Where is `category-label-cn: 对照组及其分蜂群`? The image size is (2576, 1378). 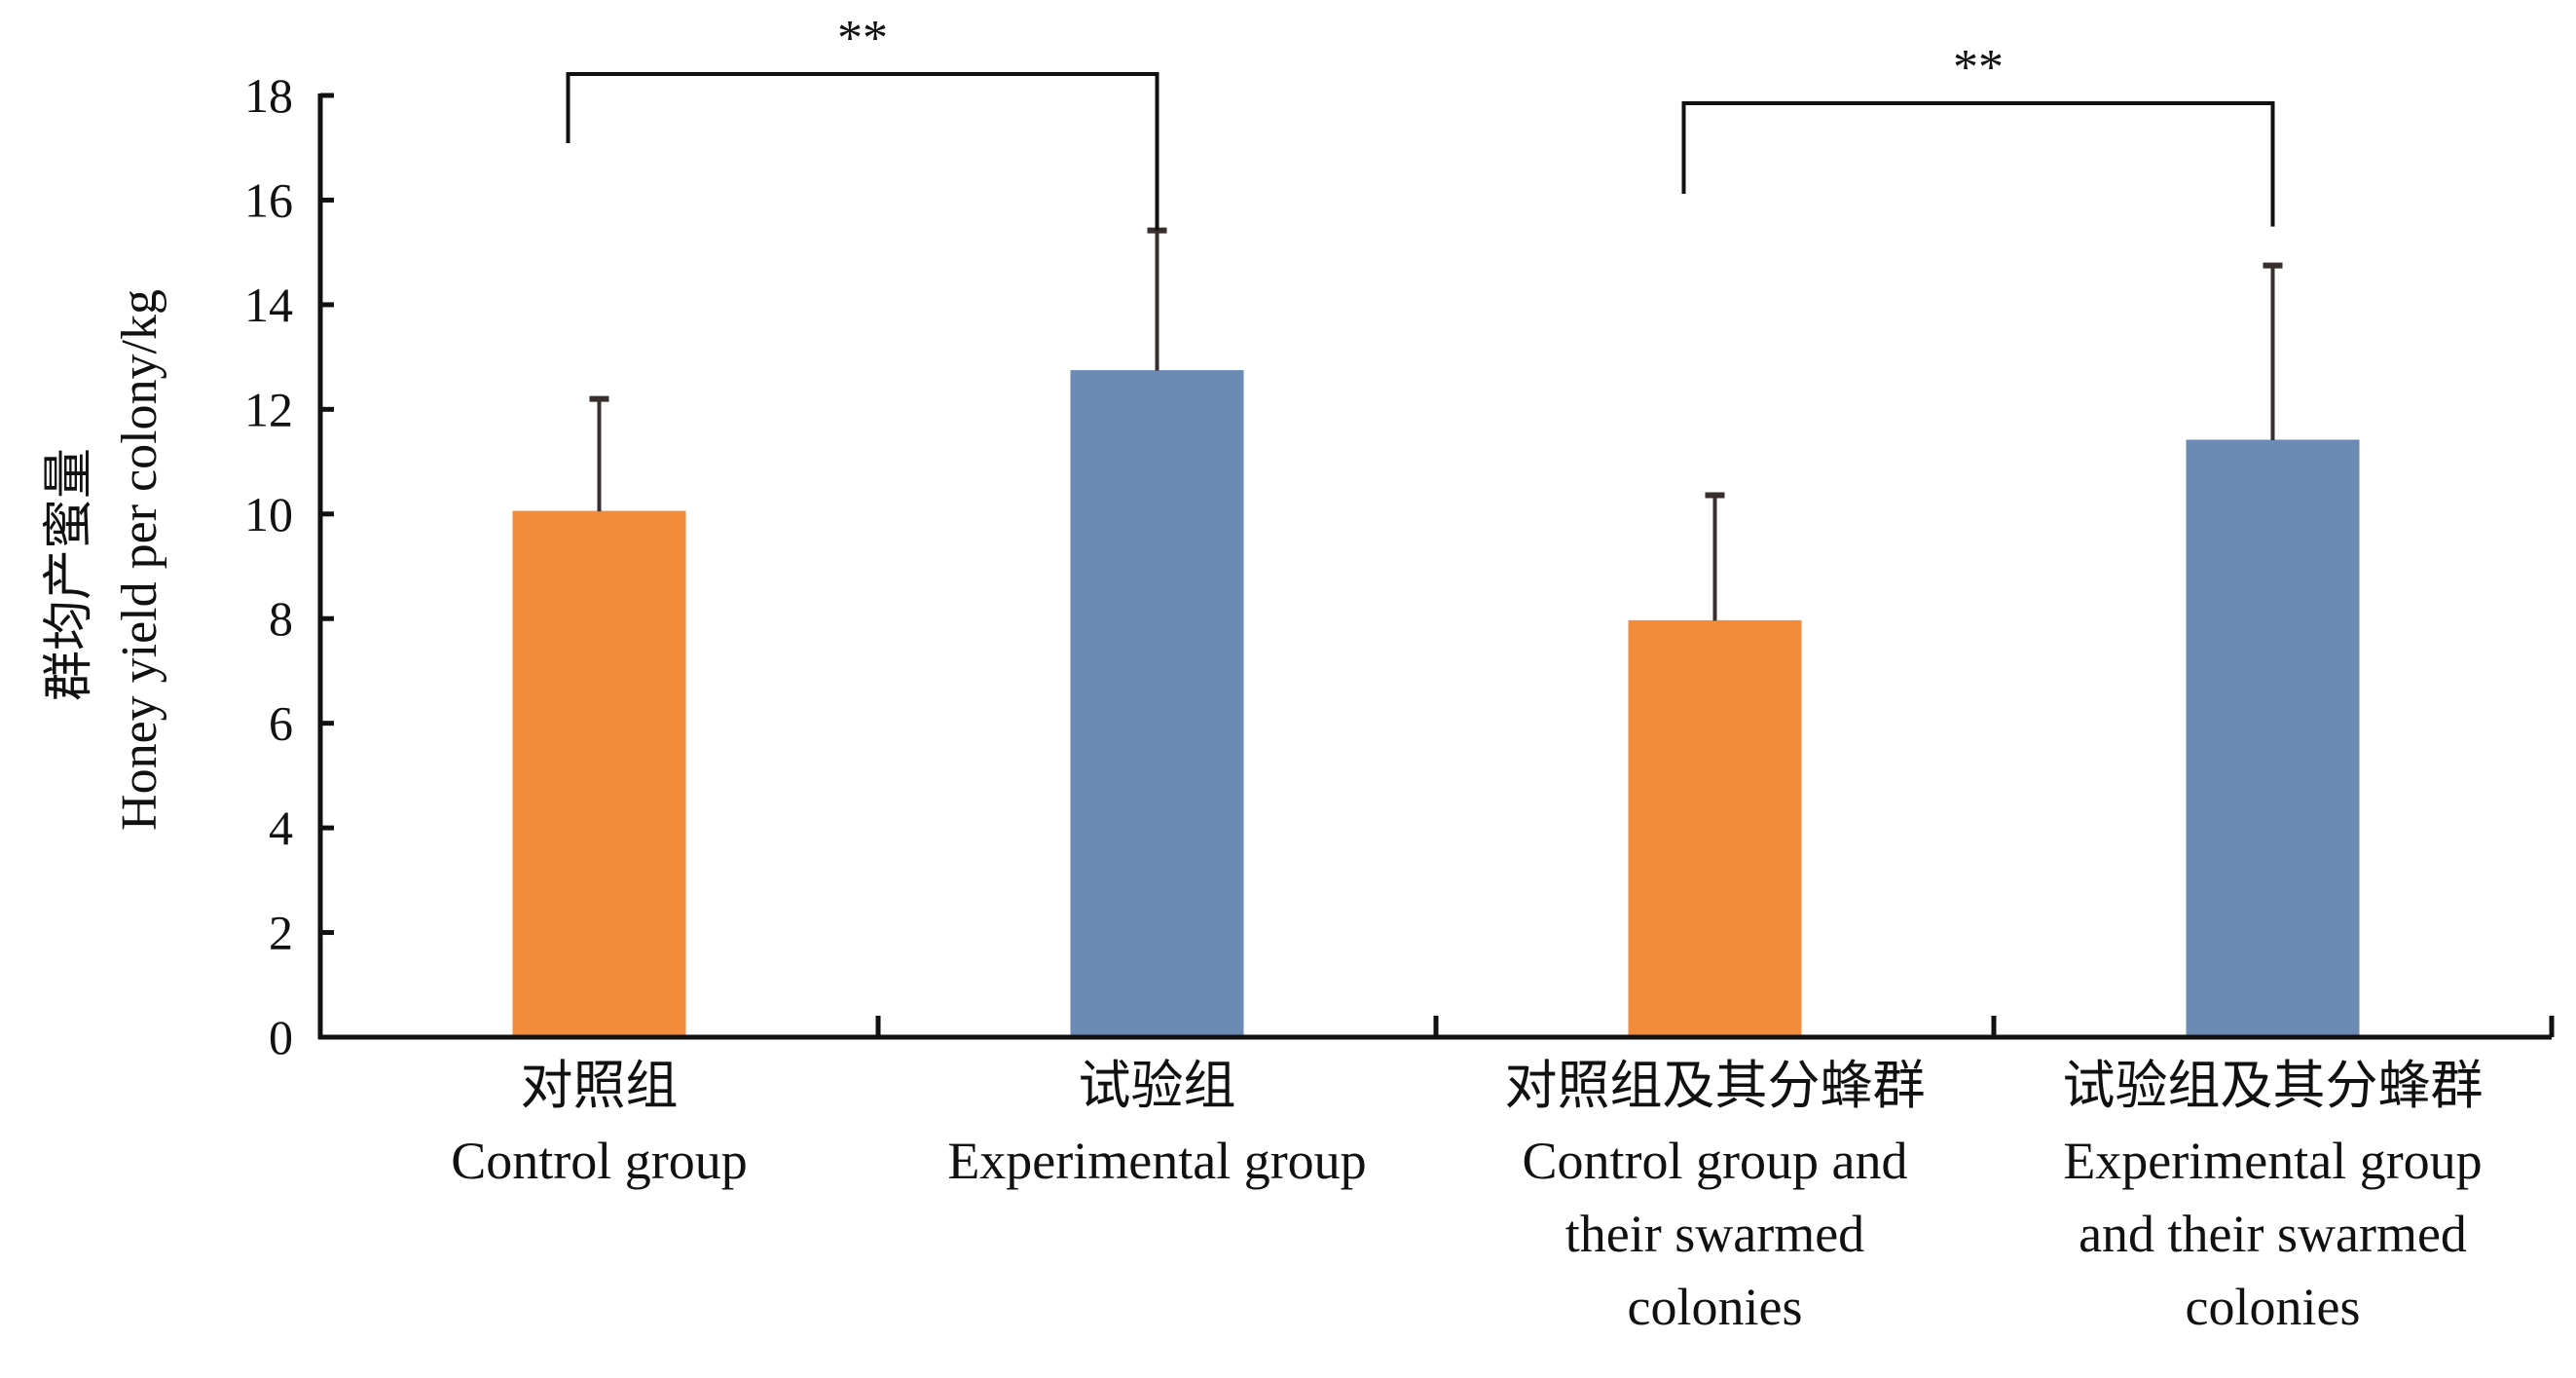 category-label-cn: 对照组及其分蜂群 is located at coordinates (1715, 1086).